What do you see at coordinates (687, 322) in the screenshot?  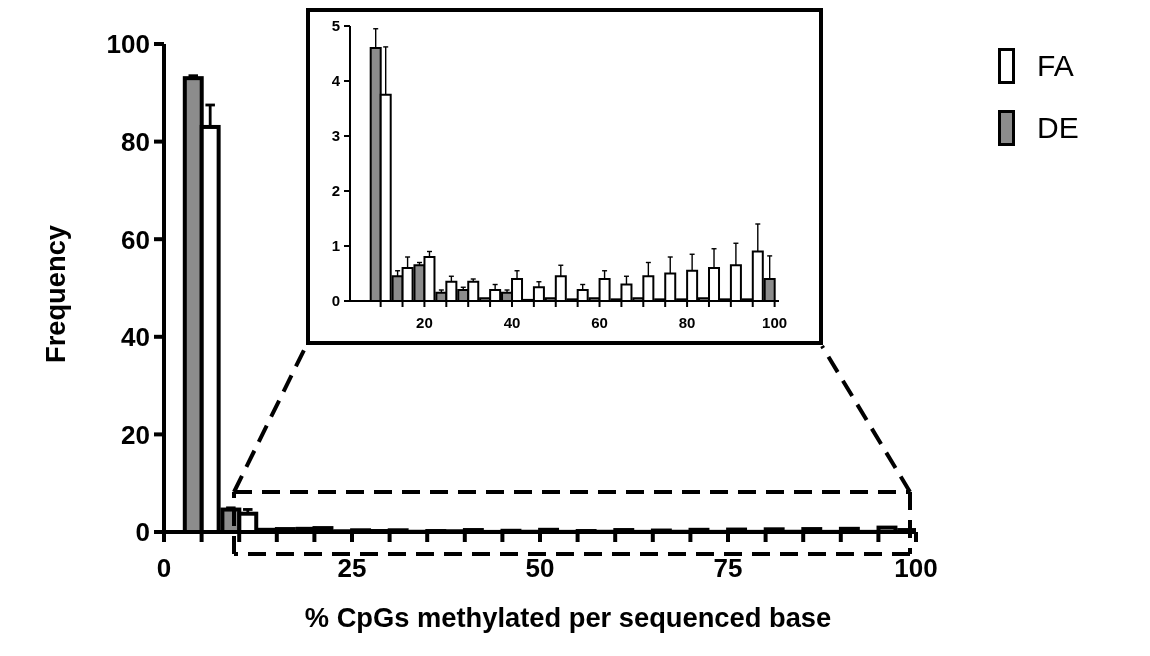 I see `x-tick-label: 80` at bounding box center [687, 322].